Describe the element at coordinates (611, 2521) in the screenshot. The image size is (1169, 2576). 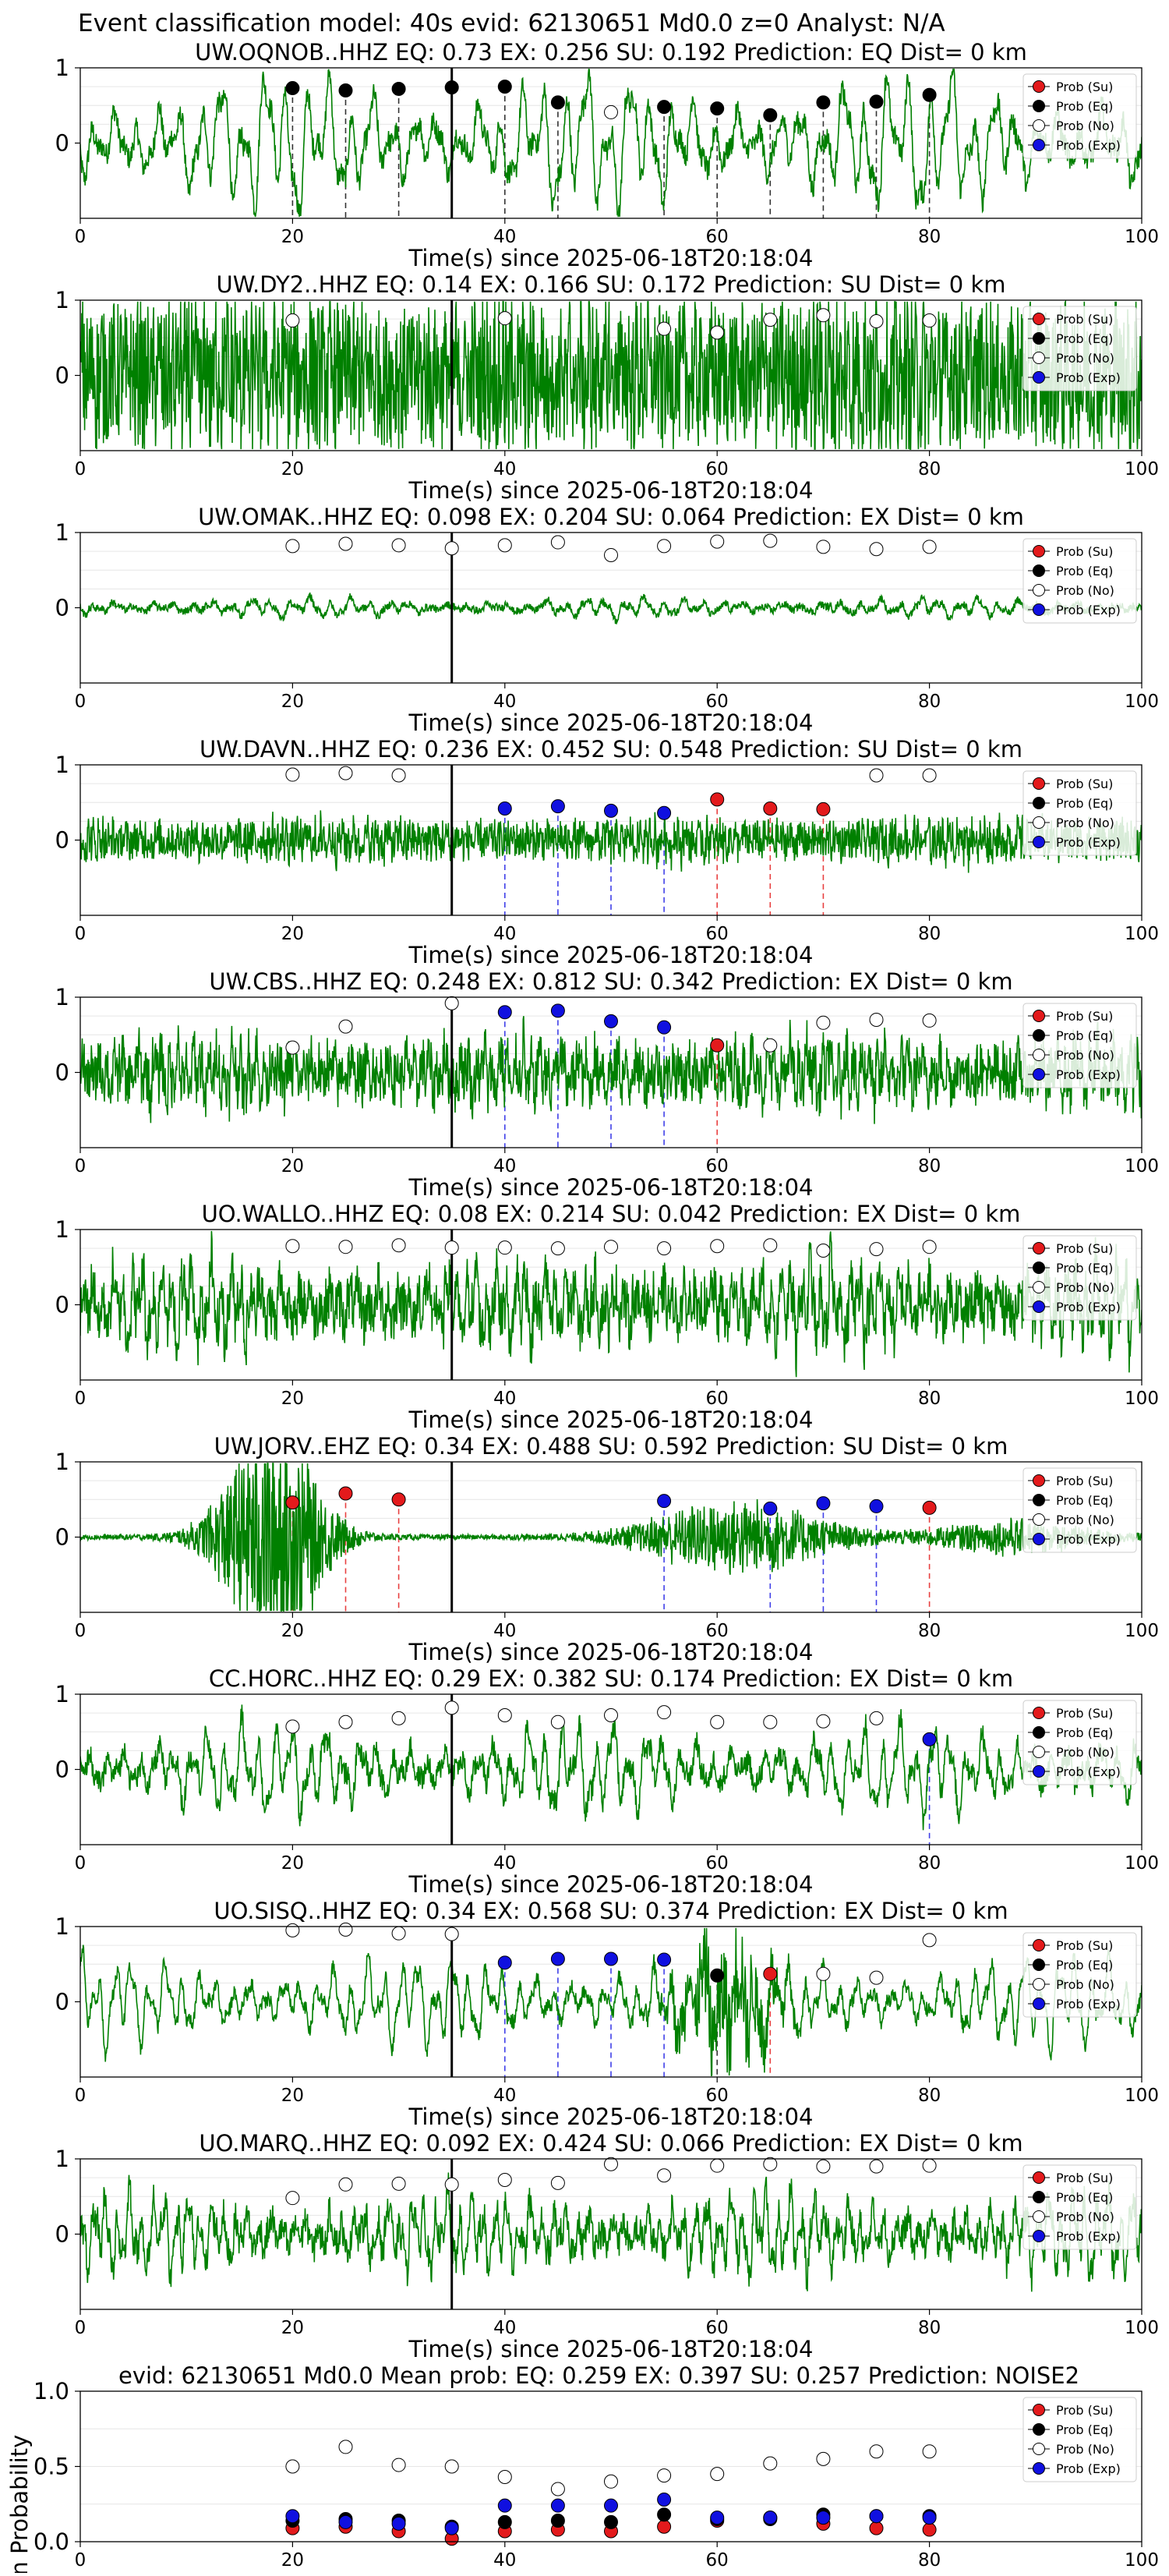
I see `mean-prob-marker-eq` at that location.